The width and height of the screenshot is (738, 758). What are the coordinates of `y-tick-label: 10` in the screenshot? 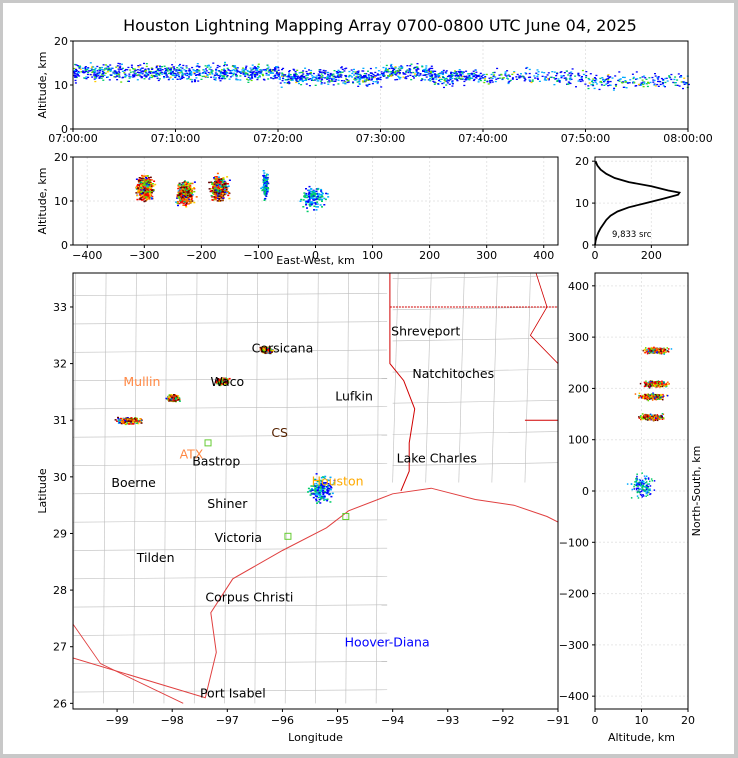 It's located at (582, 203).